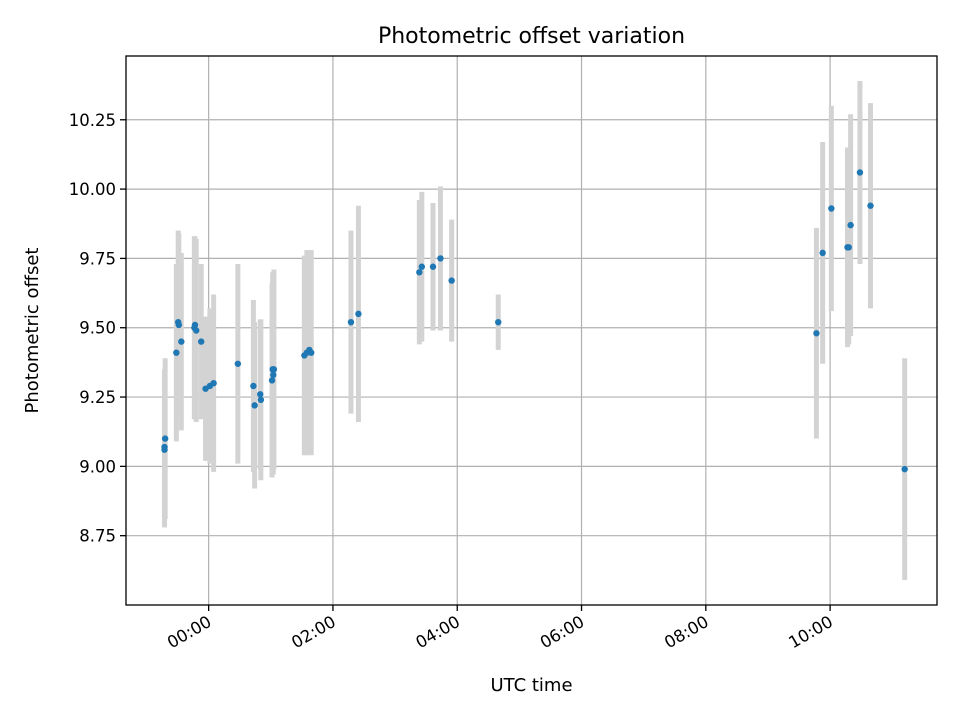  Describe the element at coordinates (97, 466) in the screenshot. I see `y-tick-label: 9.00` at that location.